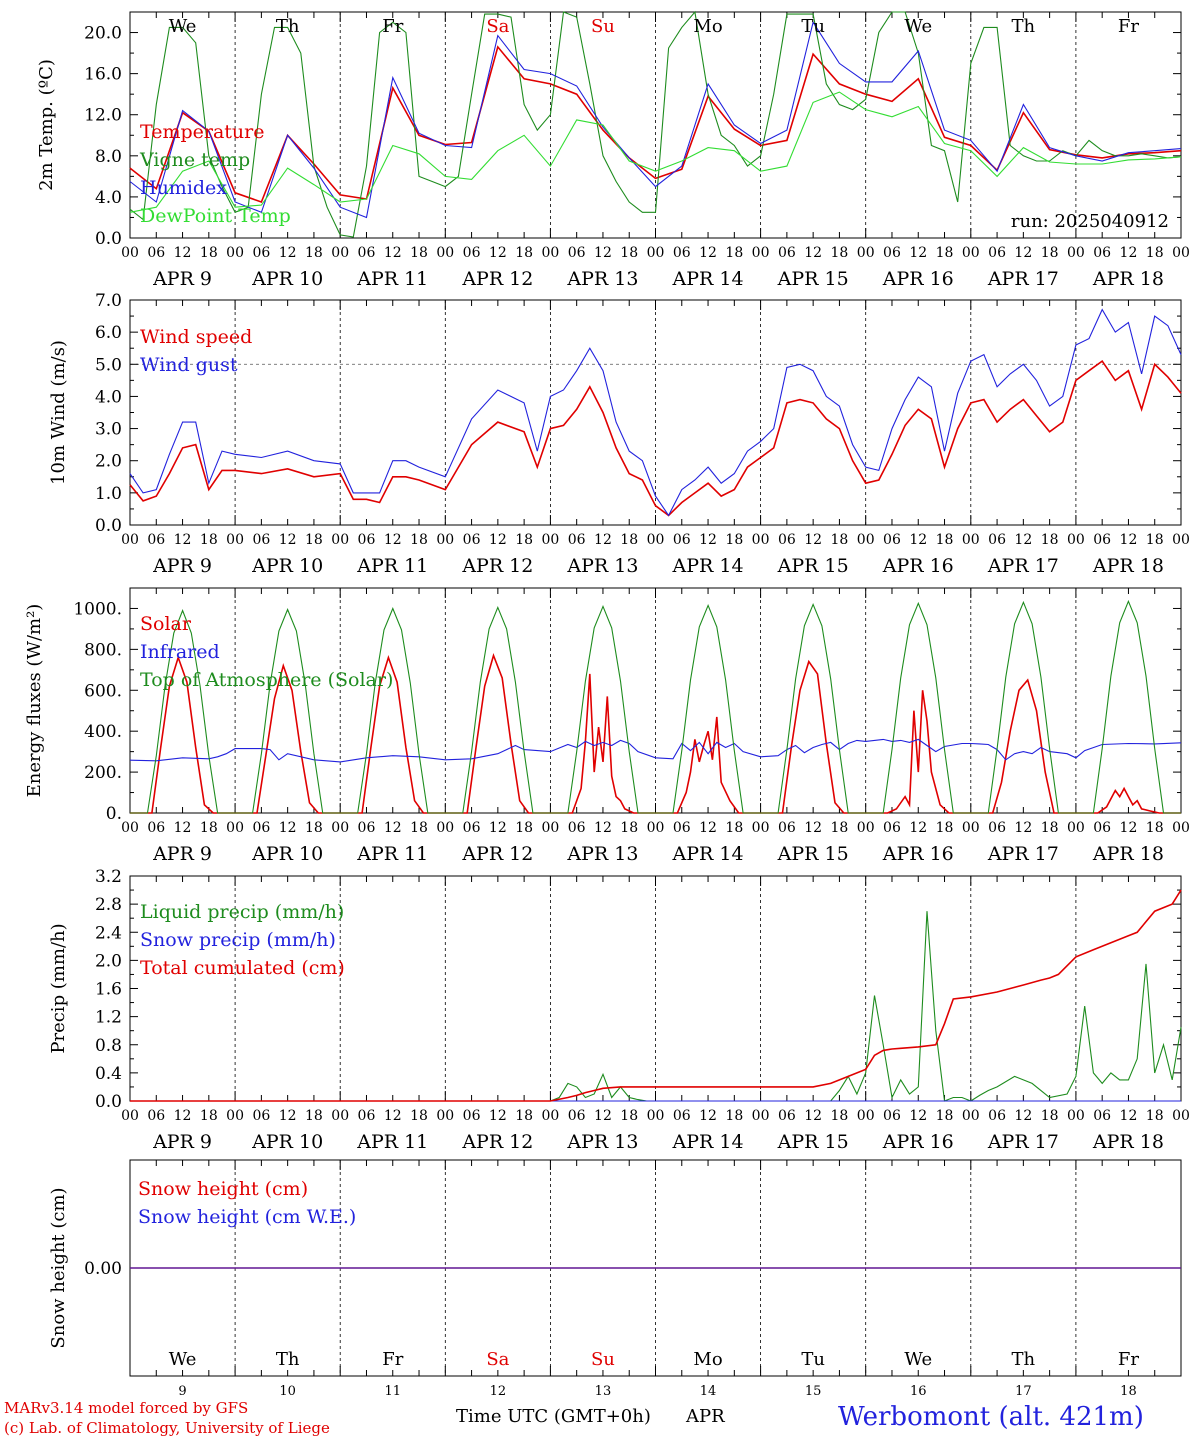  What do you see at coordinates (813, 1391) in the screenshot?
I see `day-number-label: 15` at bounding box center [813, 1391].